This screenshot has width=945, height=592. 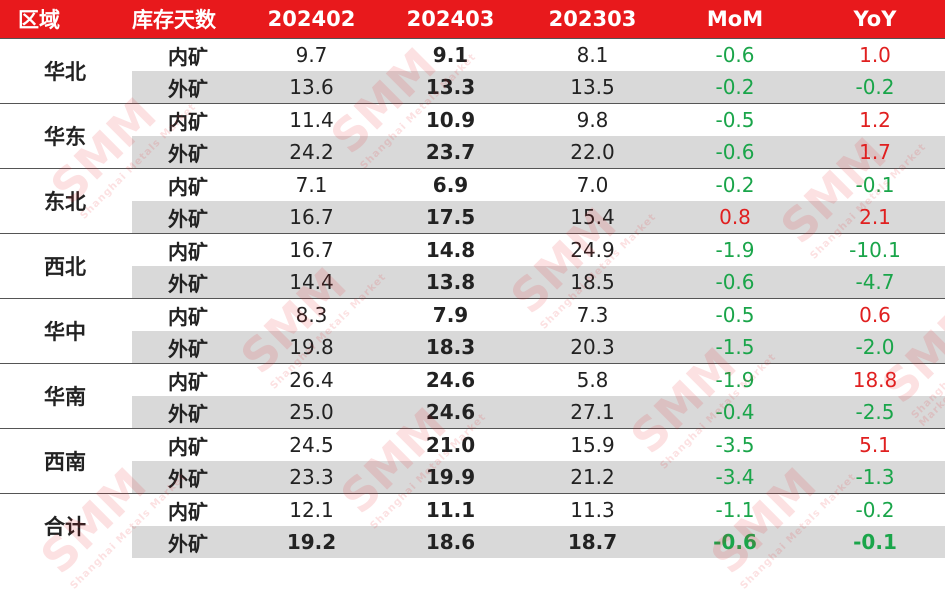 What do you see at coordinates (875, 282) in the screenshot?
I see `yoy-cell: -4.7` at bounding box center [875, 282].